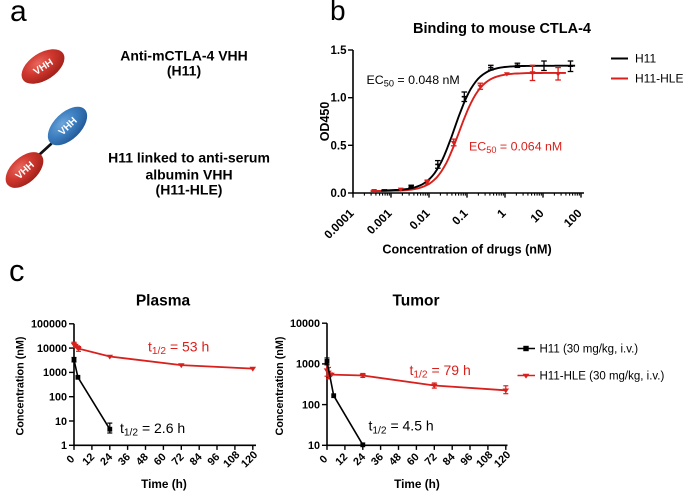 Image resolution: width=685 pixels, height=496 pixels. What do you see at coordinates (184, 71) in the screenshot?
I see `svg-text: (H11)` at bounding box center [184, 71].